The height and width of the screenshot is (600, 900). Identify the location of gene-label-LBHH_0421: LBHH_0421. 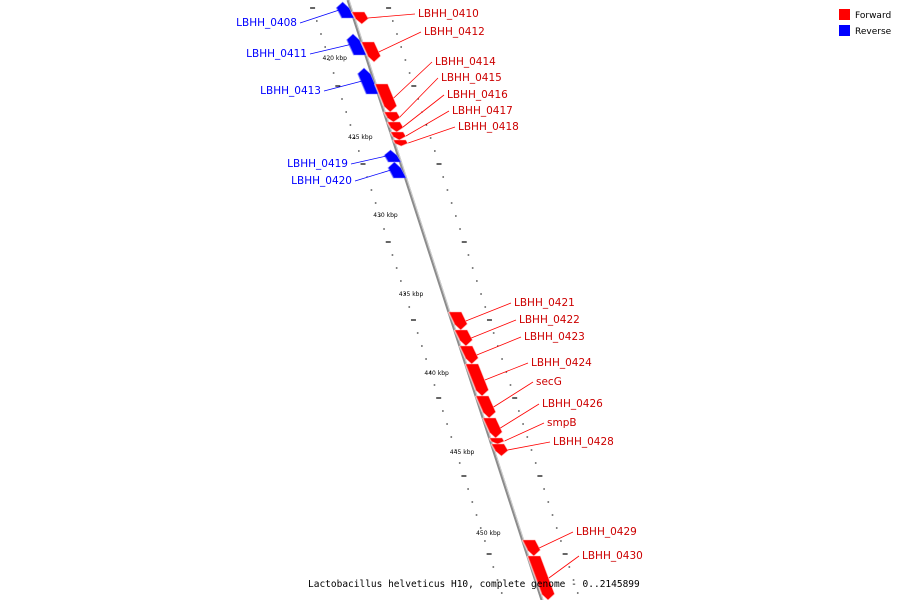
(544, 303).